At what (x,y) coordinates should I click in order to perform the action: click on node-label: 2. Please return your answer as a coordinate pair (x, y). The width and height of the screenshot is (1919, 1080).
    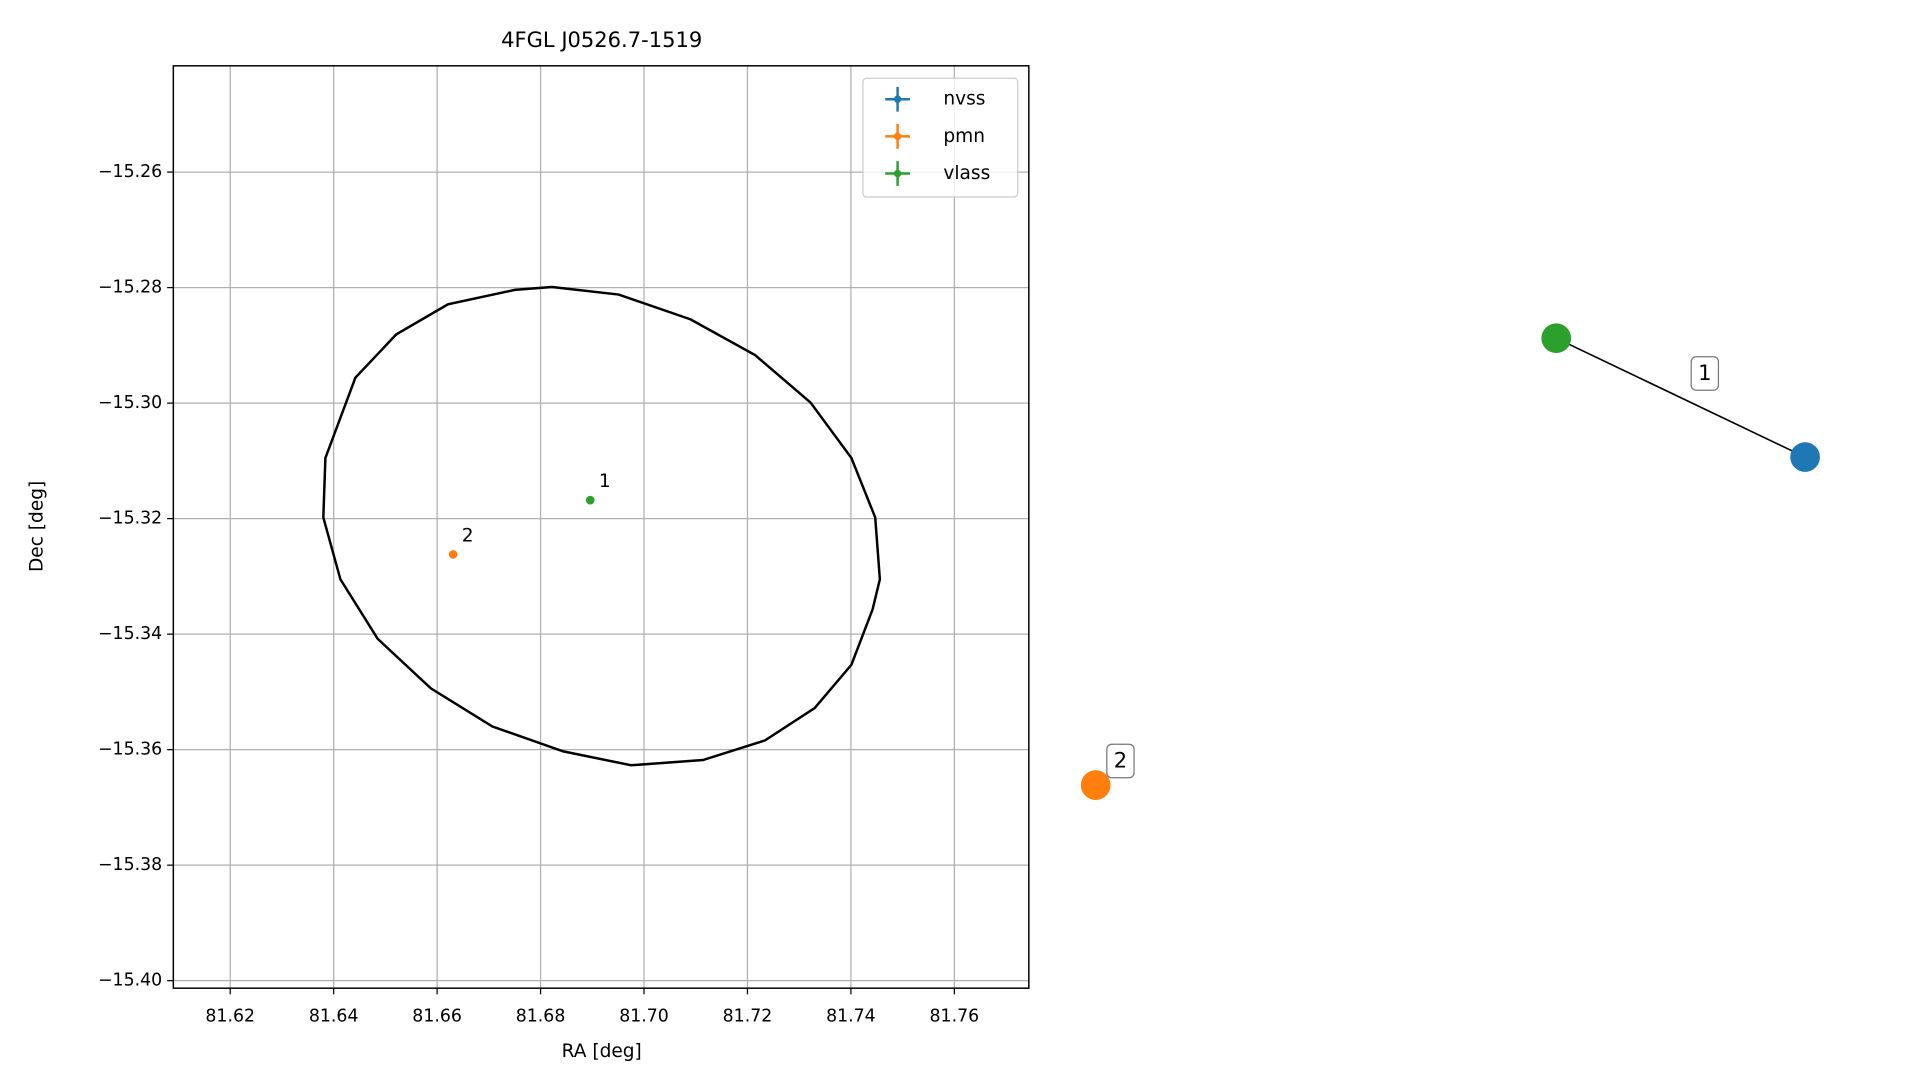
    Looking at the image, I should click on (1120, 760).